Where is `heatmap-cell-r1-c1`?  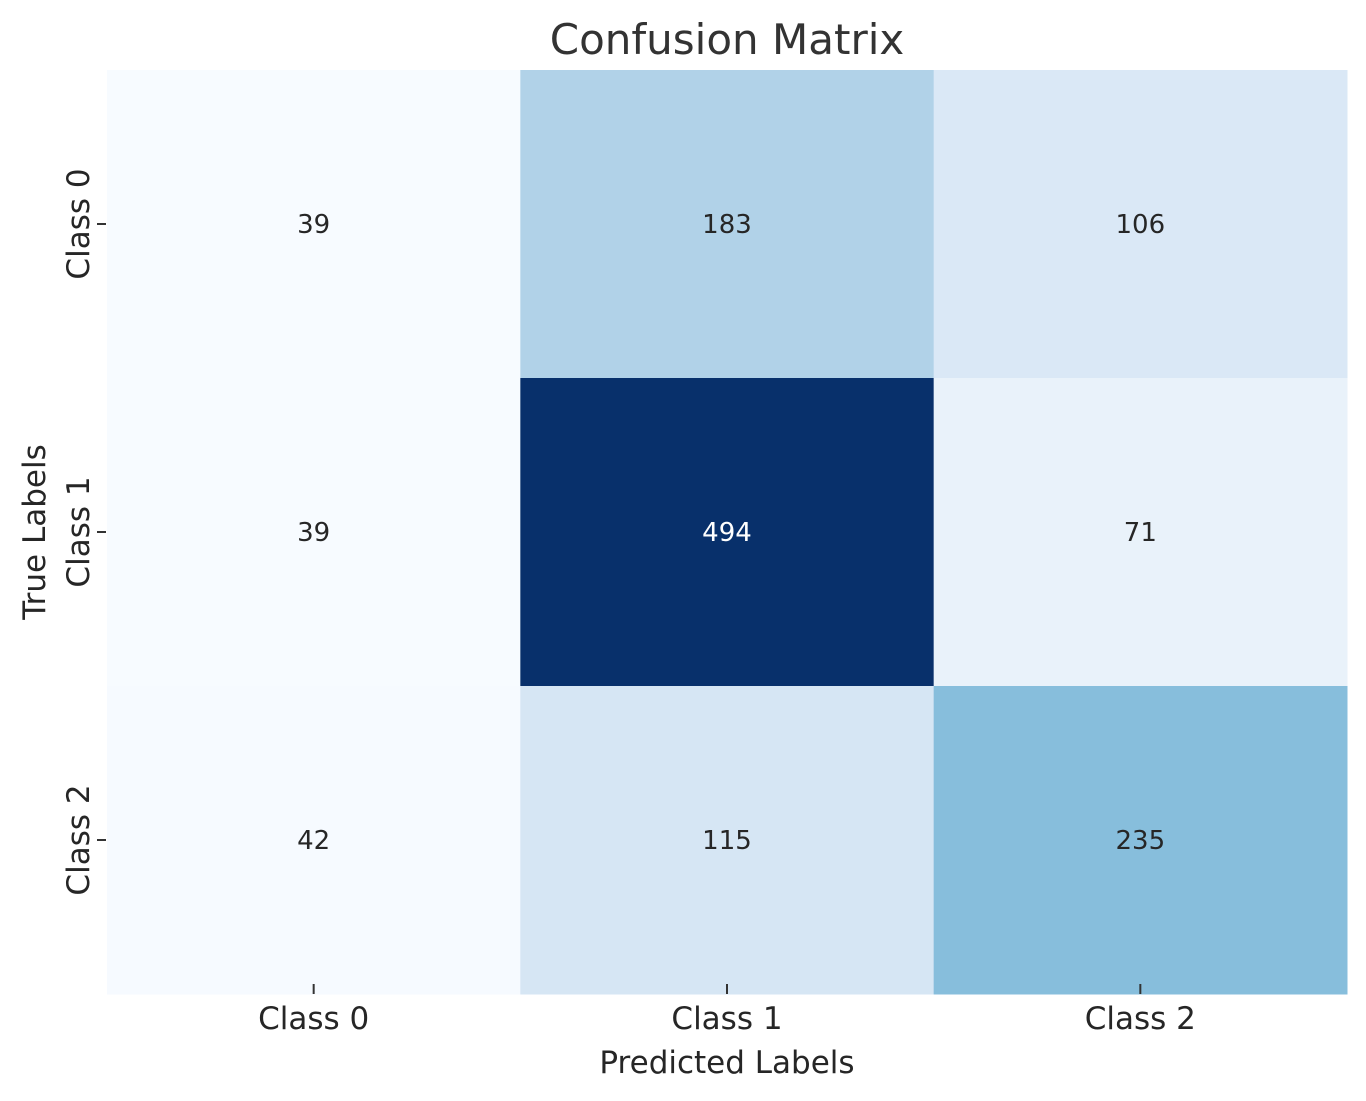
heatmap-cell-r1-c1 is located at coordinates (727, 532).